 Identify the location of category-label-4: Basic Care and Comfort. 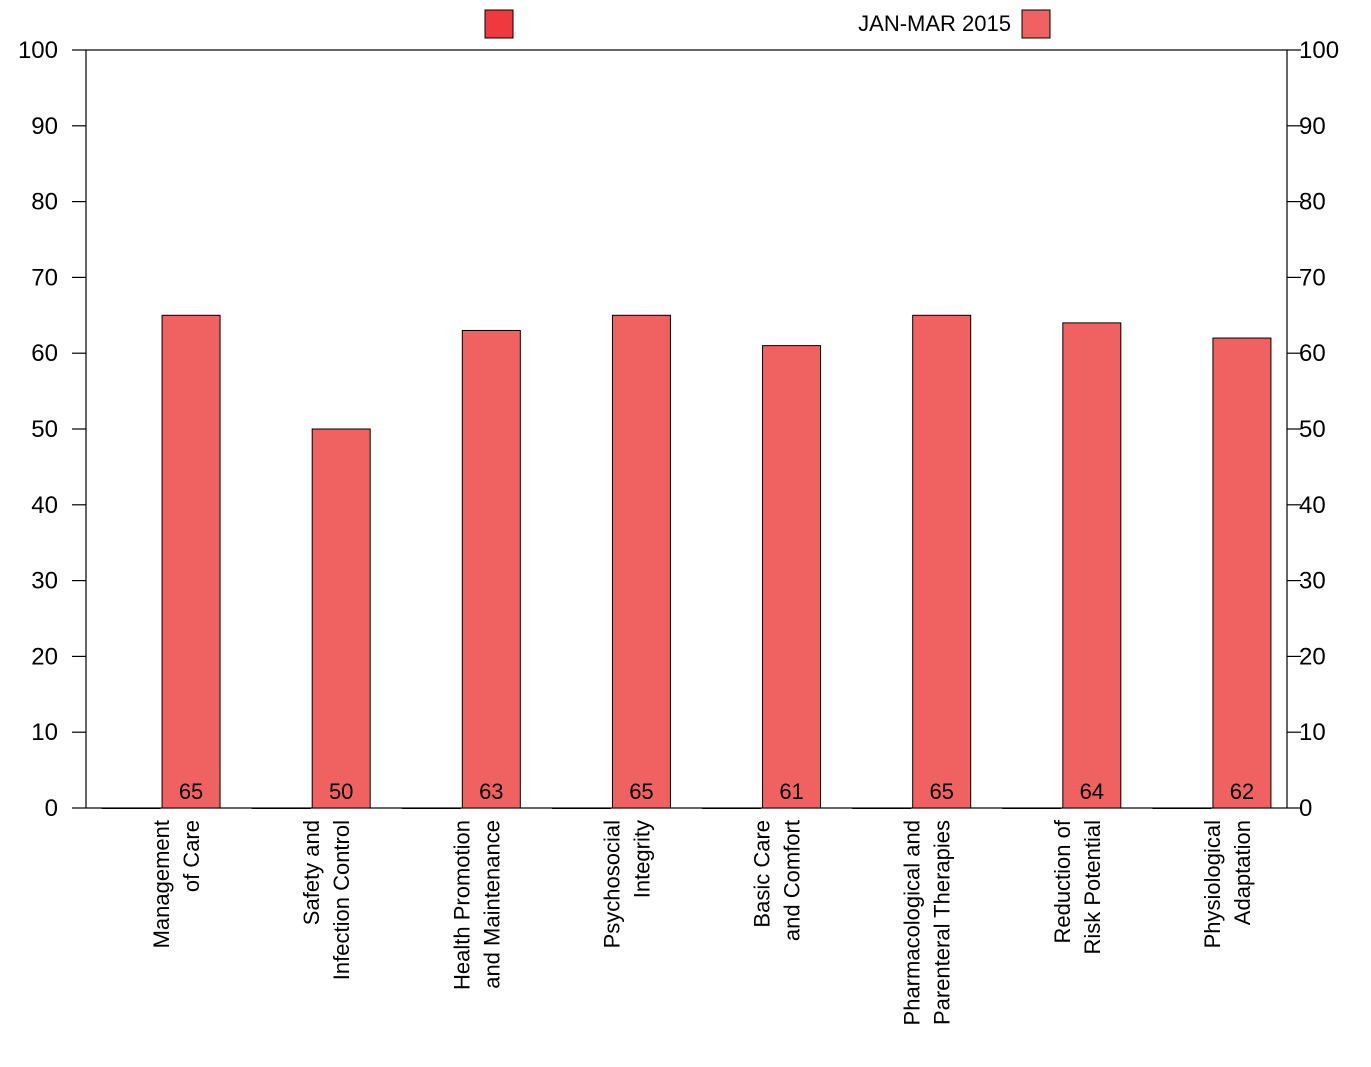
(777, 880).